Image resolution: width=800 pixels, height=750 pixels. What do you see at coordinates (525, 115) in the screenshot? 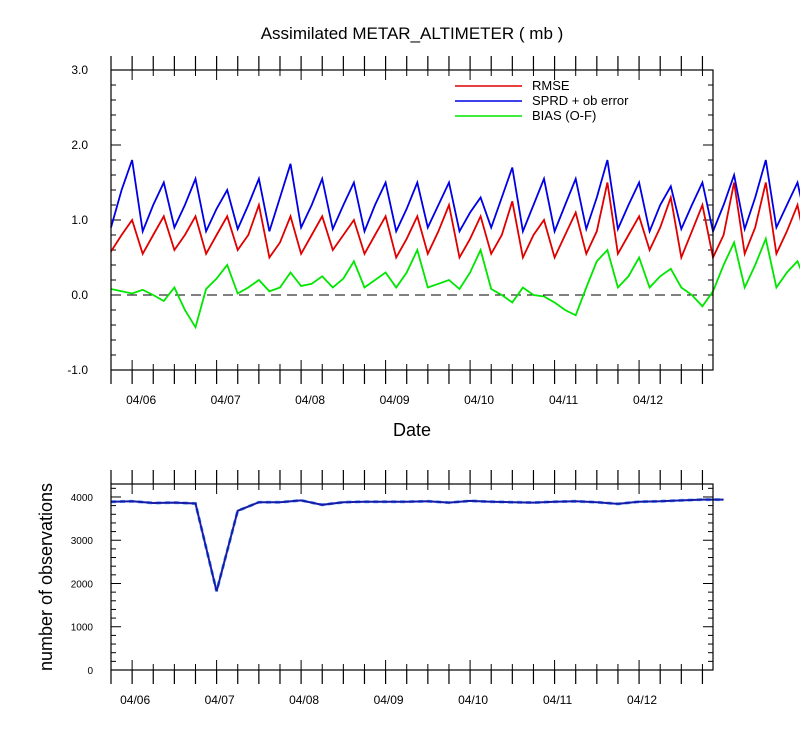
I see `legend-item-bias: BIAS (O-F)` at bounding box center [525, 115].